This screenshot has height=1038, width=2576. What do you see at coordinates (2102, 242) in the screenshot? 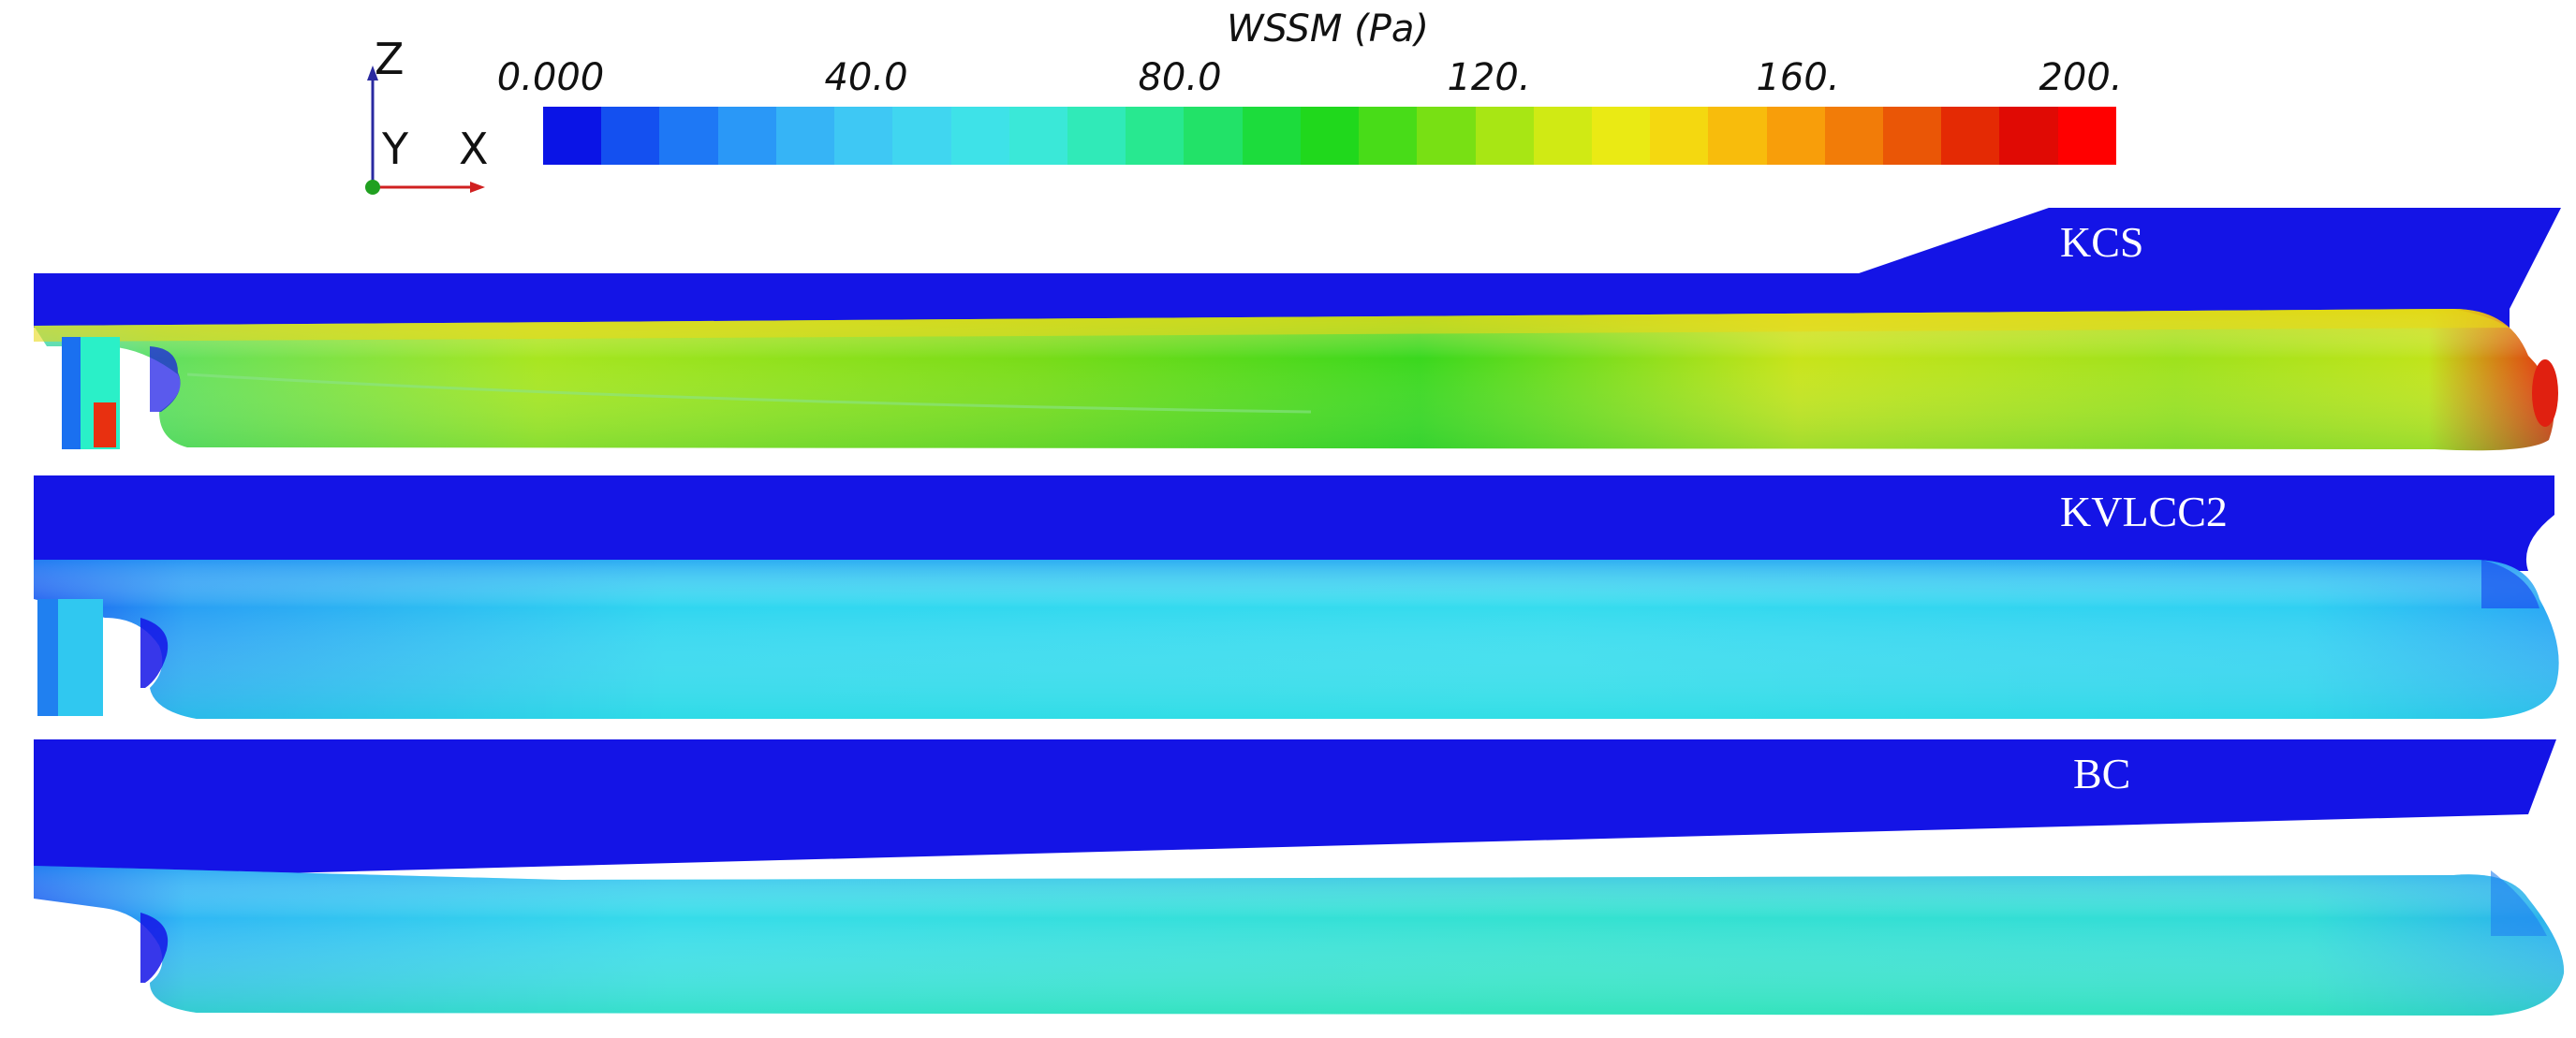
I see `hull-label-kcs: KCS` at bounding box center [2102, 242].